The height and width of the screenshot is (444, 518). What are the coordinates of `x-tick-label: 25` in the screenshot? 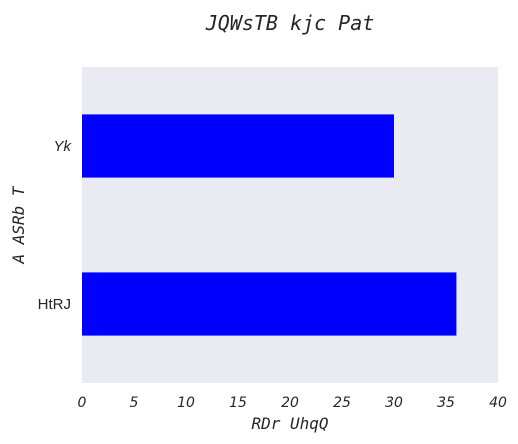 It's located at (342, 403).